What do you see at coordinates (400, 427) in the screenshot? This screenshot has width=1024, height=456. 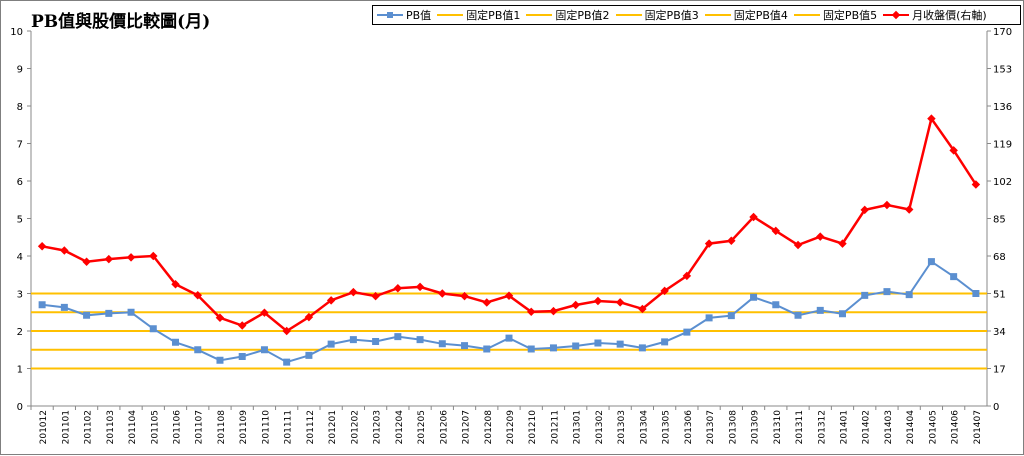 I see `x-tick-label: 201204` at bounding box center [400, 427].